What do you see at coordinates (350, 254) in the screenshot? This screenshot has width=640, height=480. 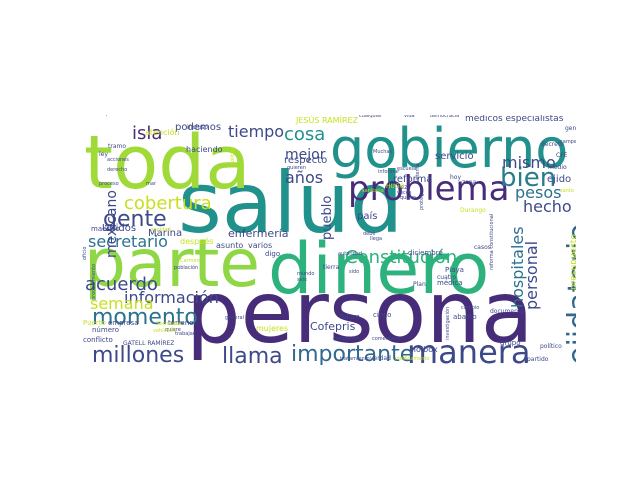 I see `cloud-word: autoridad` at bounding box center [350, 254].